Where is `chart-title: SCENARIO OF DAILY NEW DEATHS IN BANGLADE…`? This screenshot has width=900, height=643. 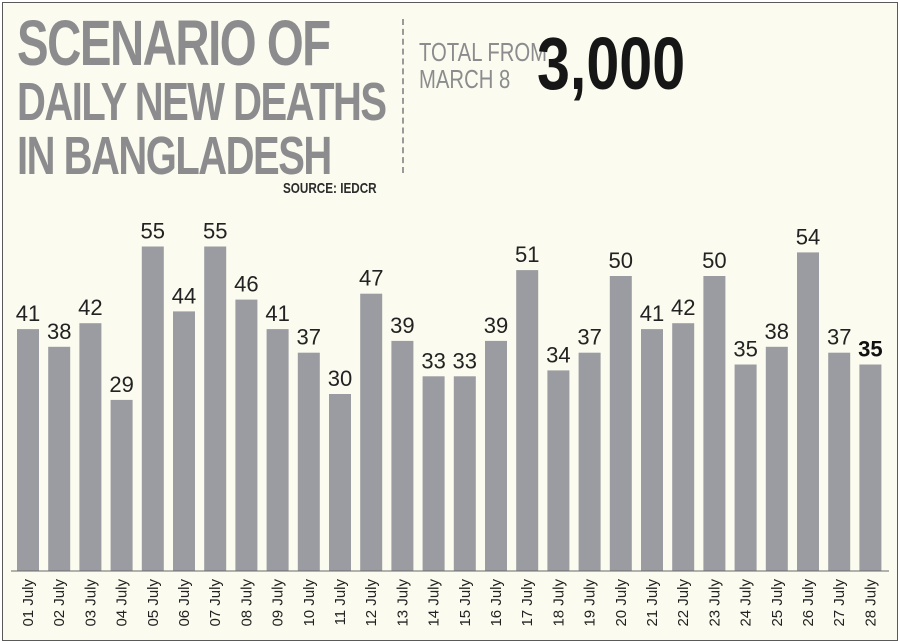 chart-title: SCENARIO OF DAILY NEW DEATHS IN BANGLADE… is located at coordinates (202, 96).